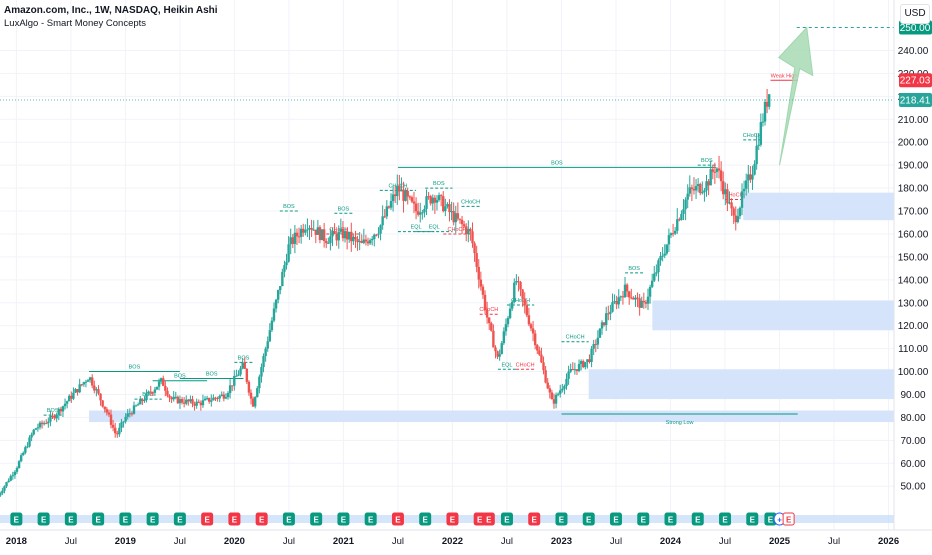  Describe the element at coordinates (506, 365) in the screenshot. I see `smc-level-label: EQL` at that location.